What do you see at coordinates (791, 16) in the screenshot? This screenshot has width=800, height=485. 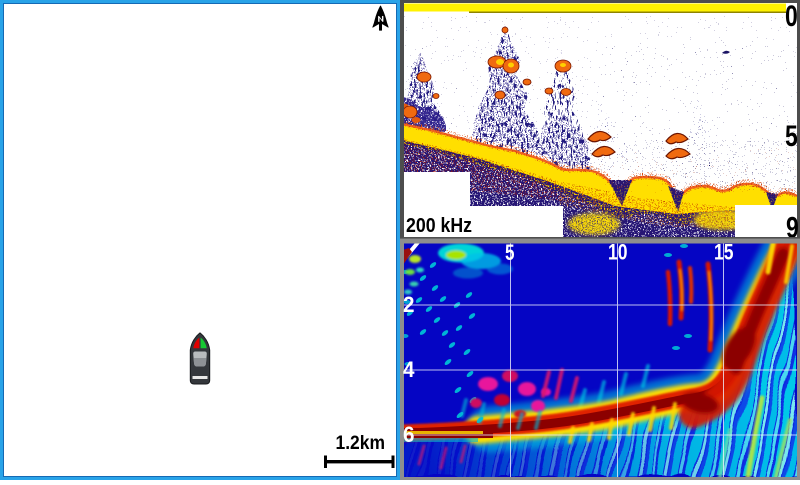 I see `svg-text: 0` at bounding box center [791, 16].